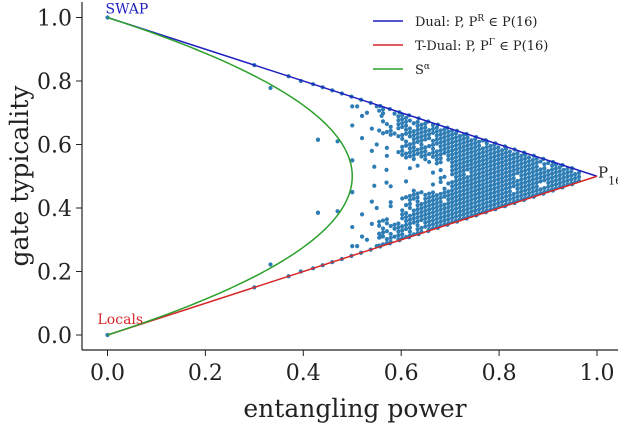 Image resolution: width=618 pixels, height=426 pixels. I want to click on x-tick-label: 0.8, so click(499, 373).